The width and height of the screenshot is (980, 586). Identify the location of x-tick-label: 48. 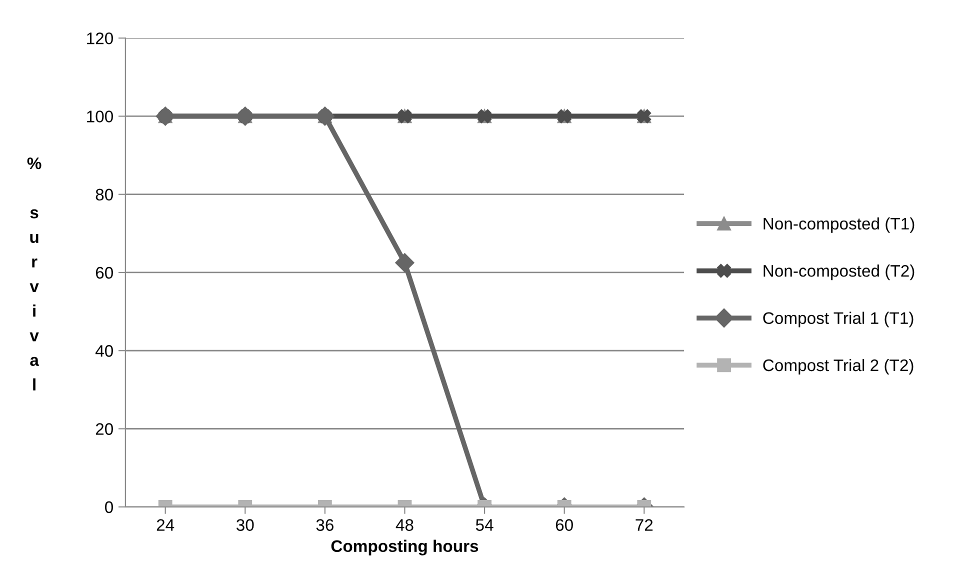
(405, 525).